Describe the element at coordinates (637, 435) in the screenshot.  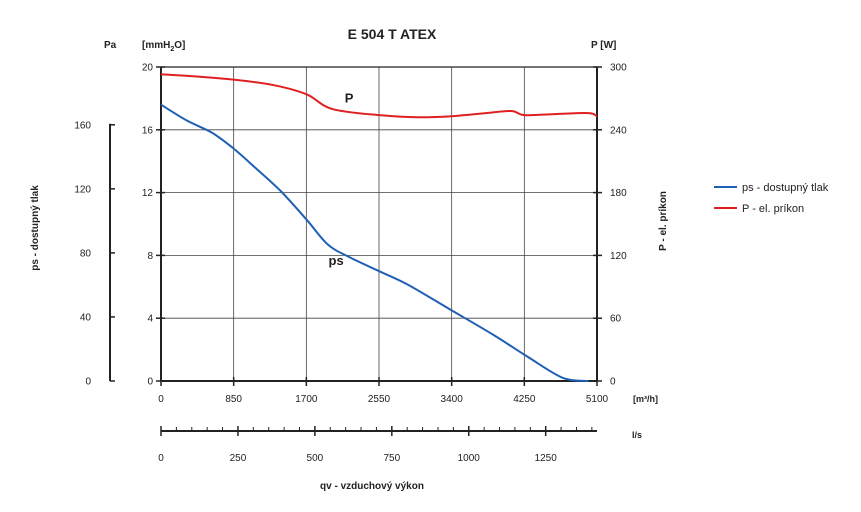
I see `x2-unit-label: l/s` at that location.